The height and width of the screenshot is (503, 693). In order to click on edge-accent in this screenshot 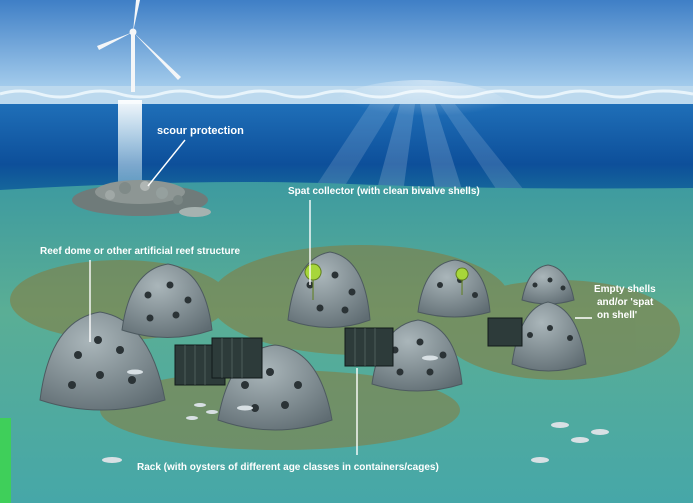, I will do `click(5, 460)`.